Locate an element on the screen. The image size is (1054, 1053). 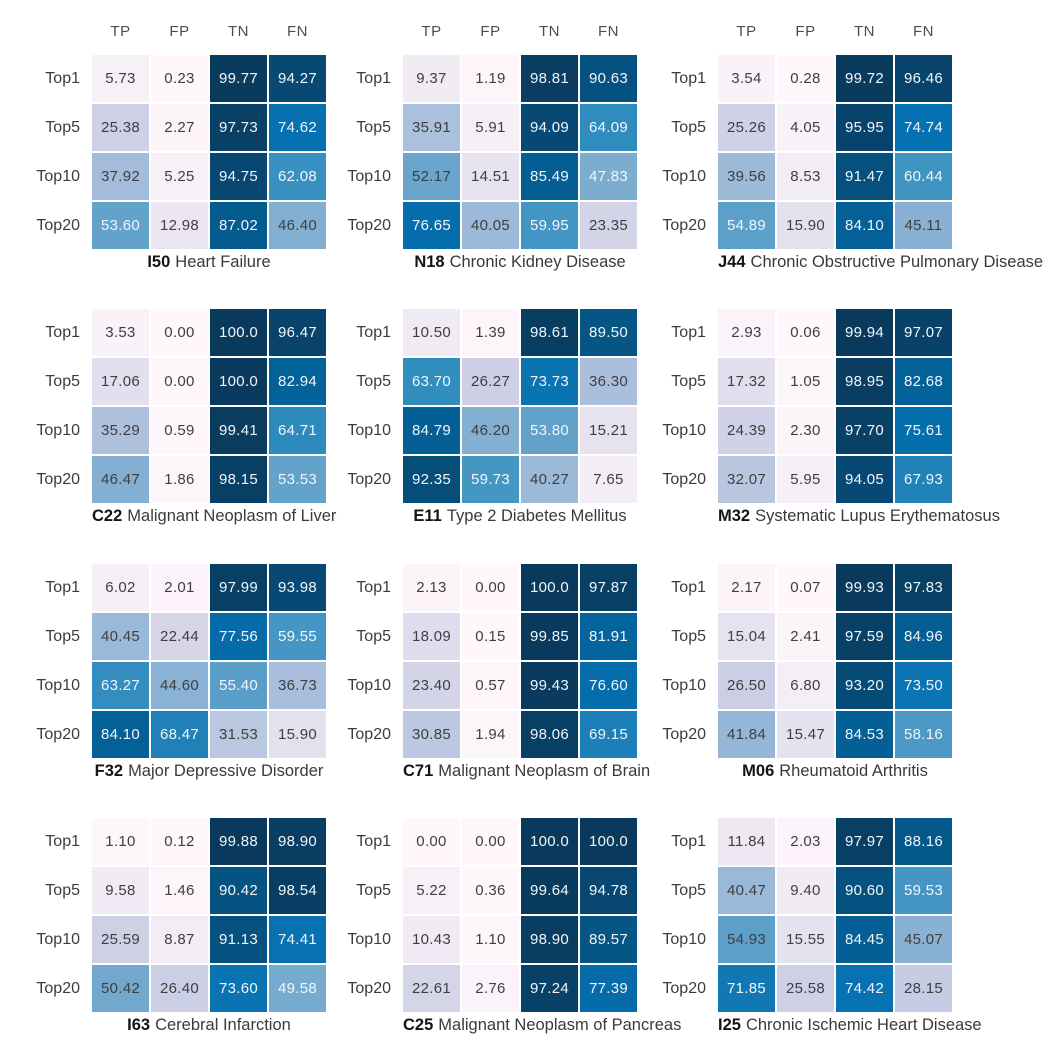
heatmap-cell: 5.25 is located at coordinates (179, 176).